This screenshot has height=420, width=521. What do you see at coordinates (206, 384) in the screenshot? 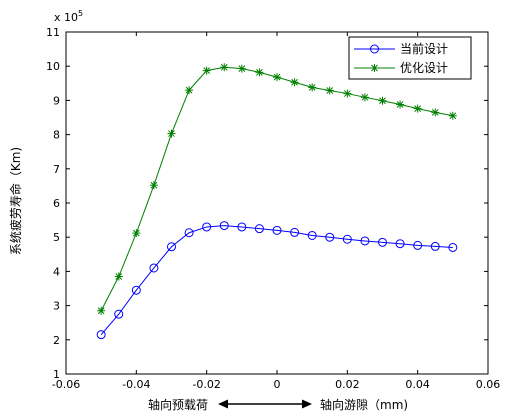
I see `x-tick-label: -0.02` at bounding box center [206, 384].